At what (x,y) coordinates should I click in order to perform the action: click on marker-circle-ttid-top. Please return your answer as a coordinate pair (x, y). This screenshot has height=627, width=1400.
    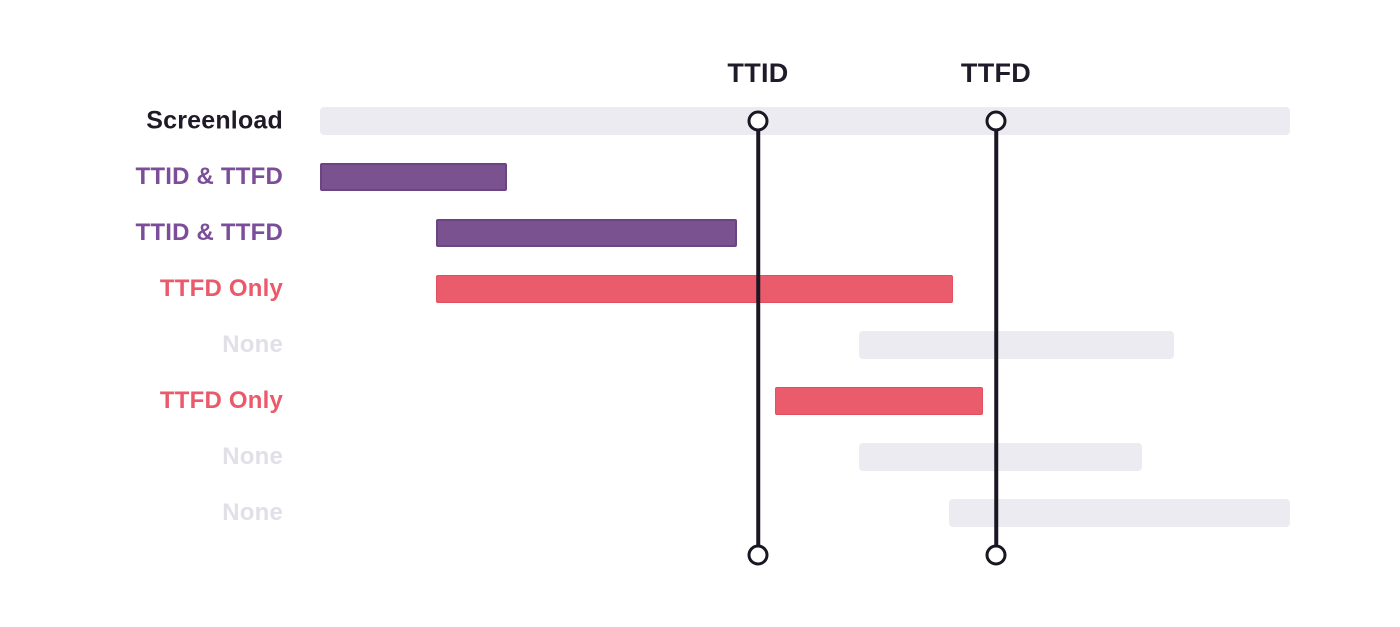
    Looking at the image, I should click on (758, 121).